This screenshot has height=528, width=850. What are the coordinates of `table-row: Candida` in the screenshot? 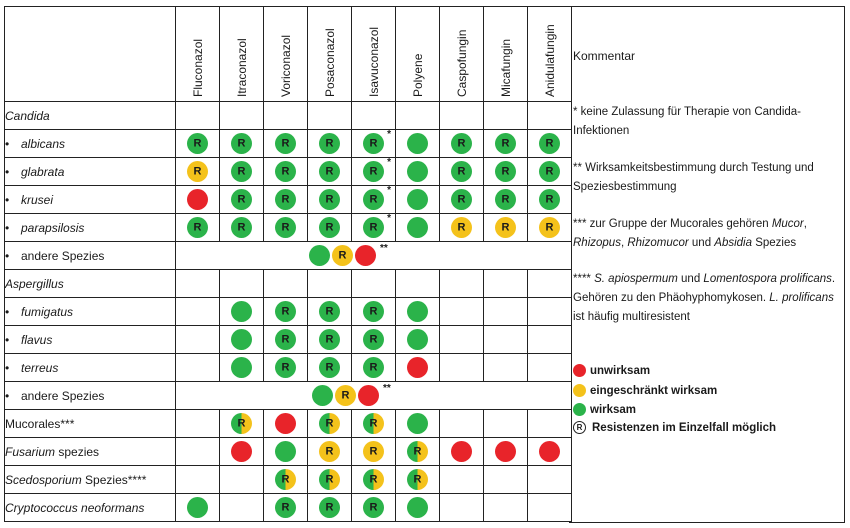 It's located at (288, 115).